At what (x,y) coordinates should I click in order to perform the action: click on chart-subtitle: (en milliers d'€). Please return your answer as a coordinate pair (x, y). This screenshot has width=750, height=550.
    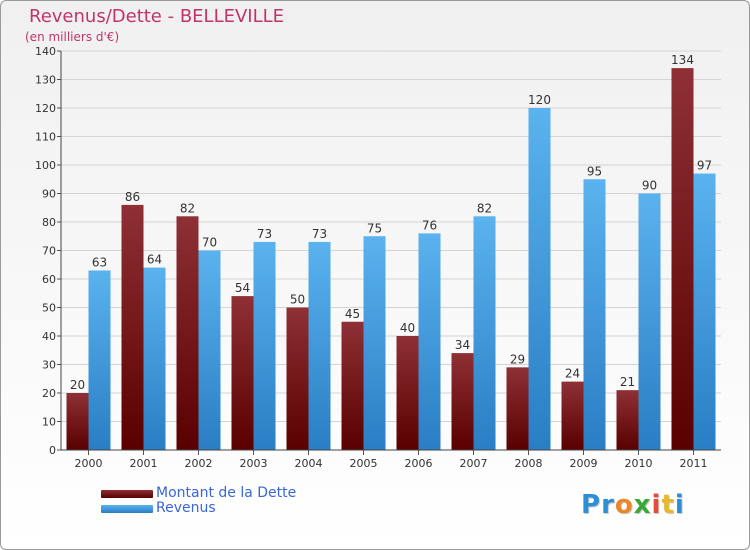
    Looking at the image, I should click on (72, 37).